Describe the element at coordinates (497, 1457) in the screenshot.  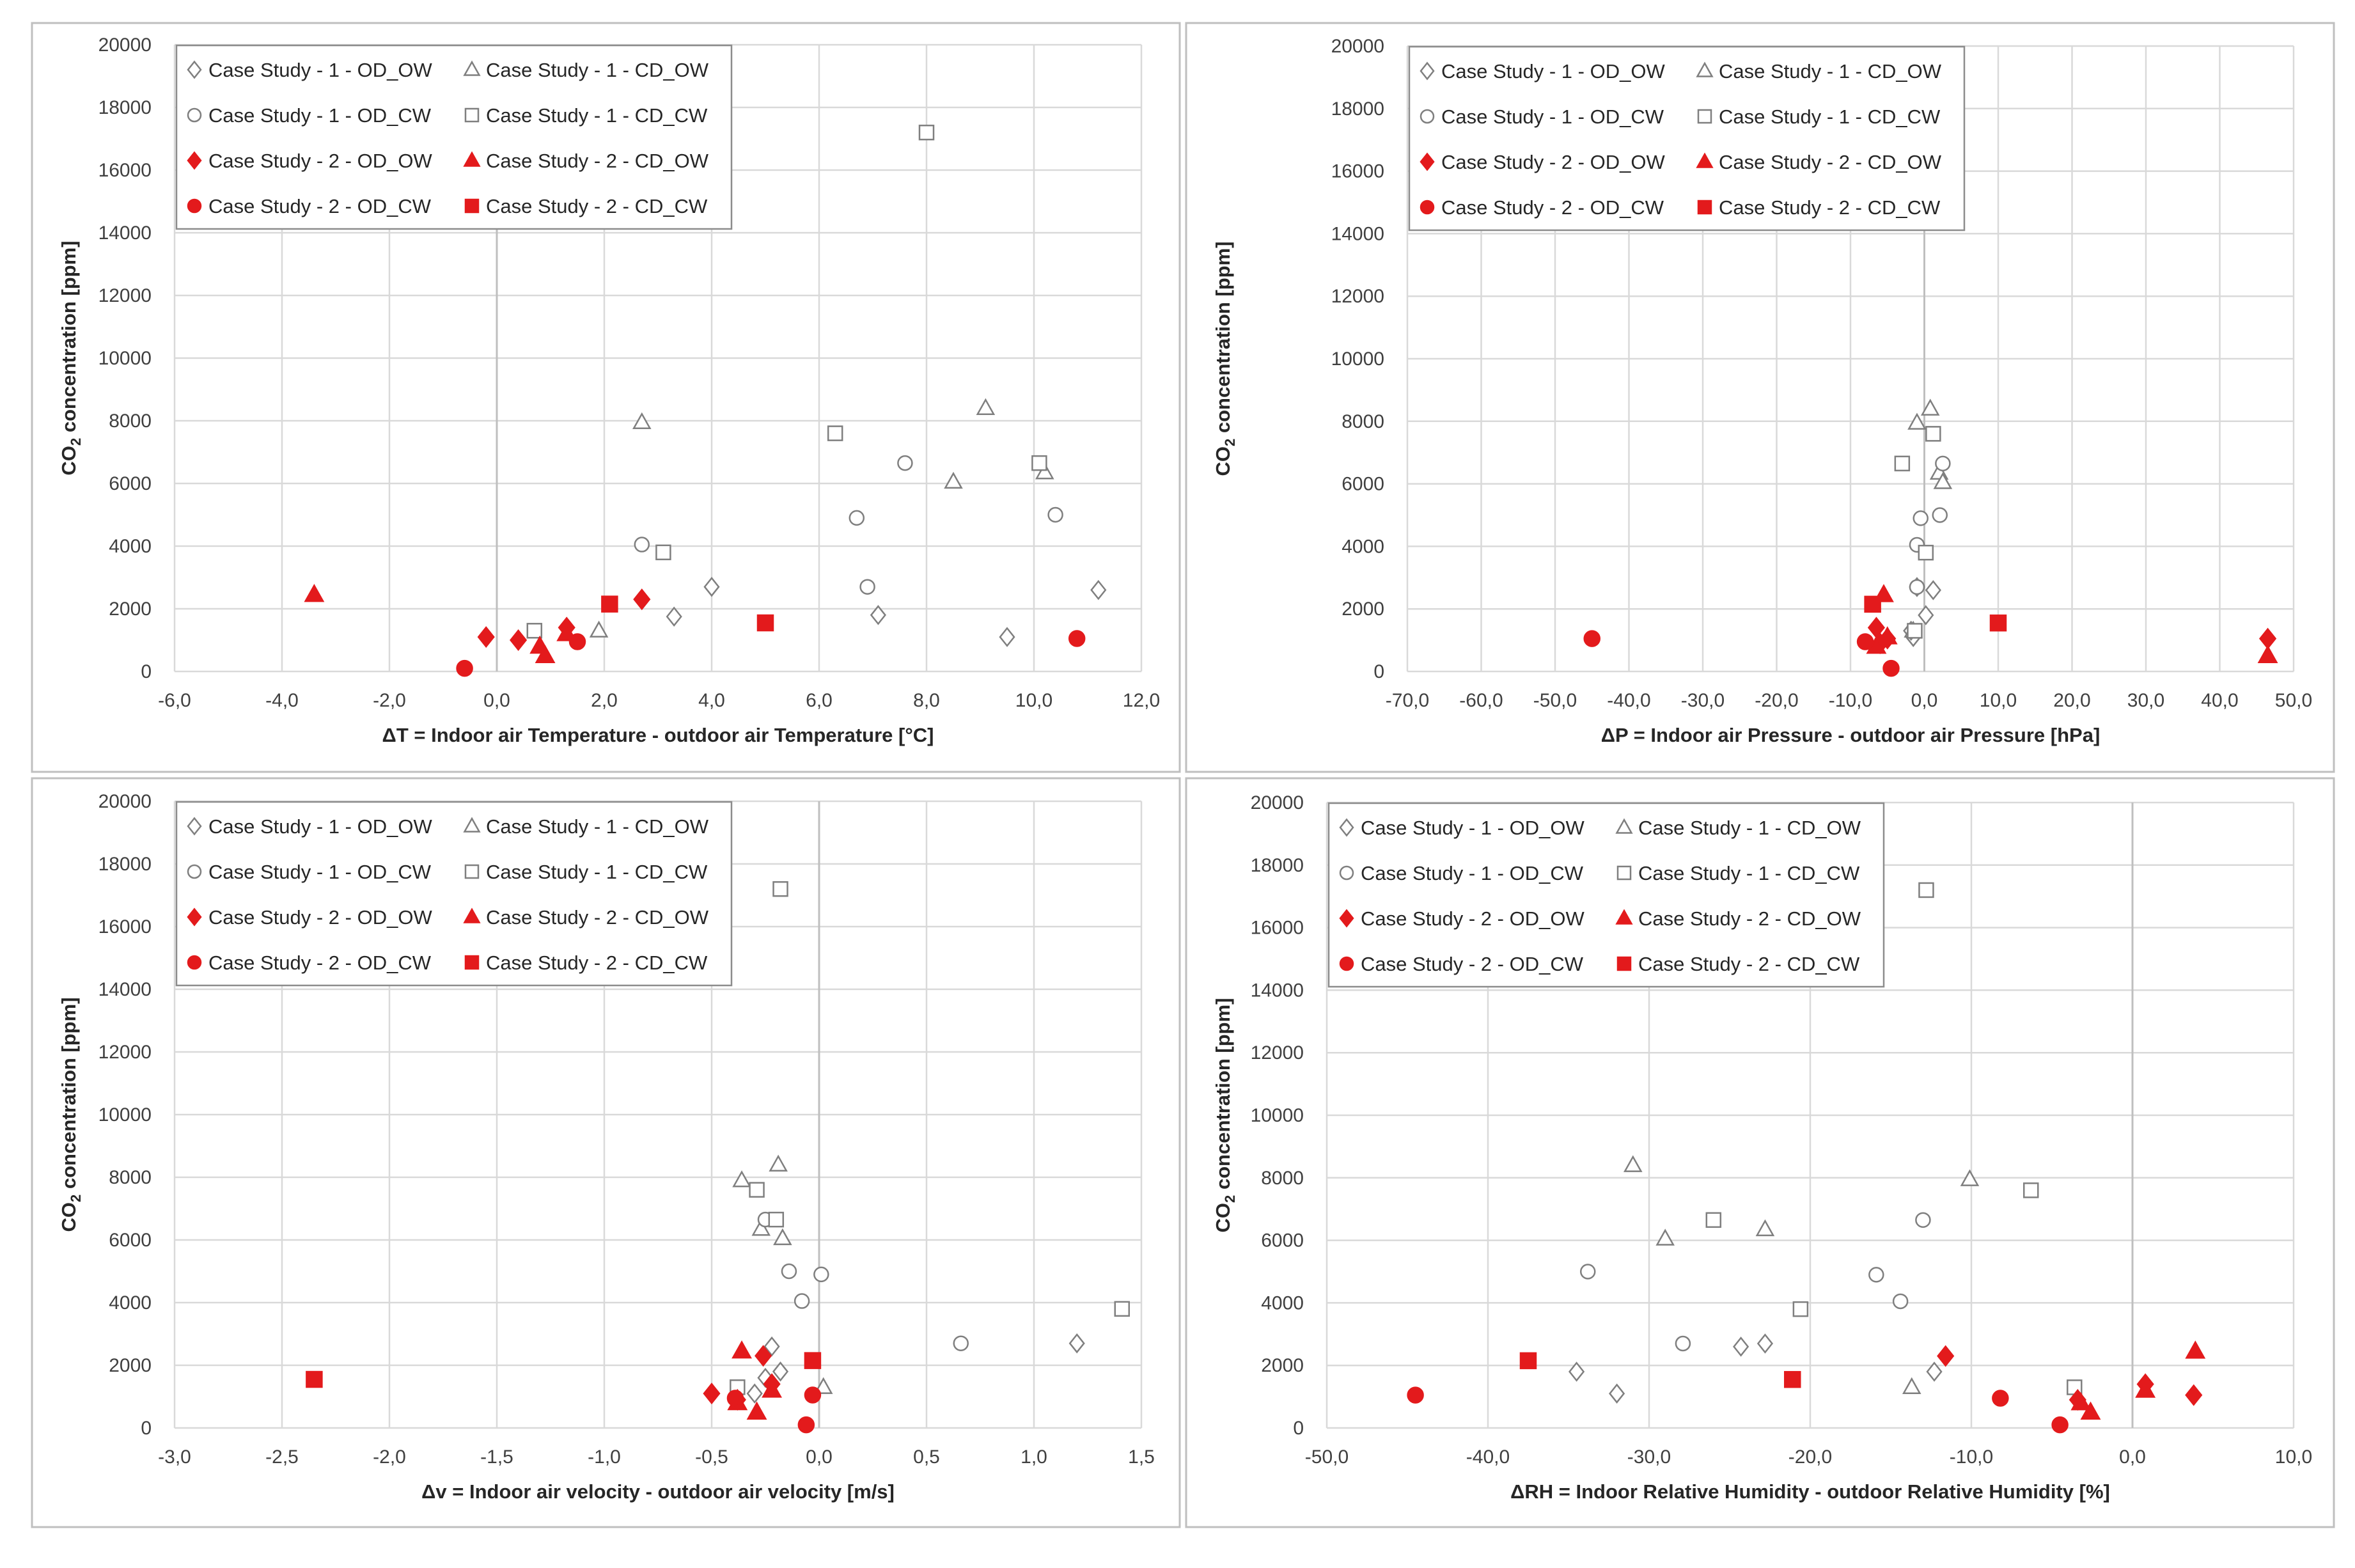
I see `x-tick-label: -1,5` at that location.